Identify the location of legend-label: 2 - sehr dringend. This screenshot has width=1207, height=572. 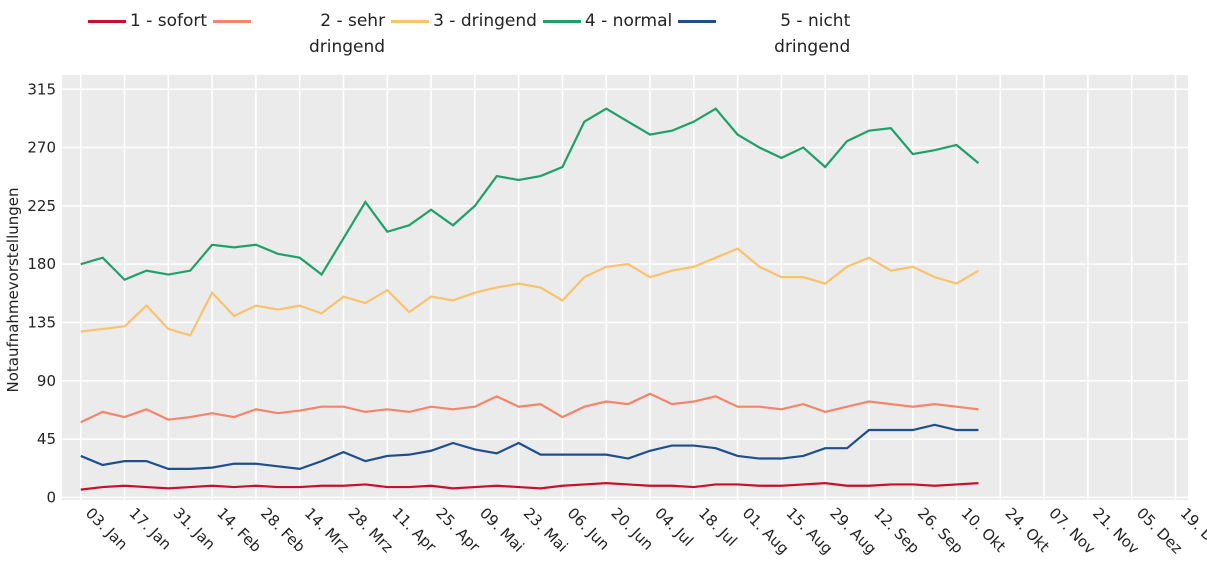
(347, 34).